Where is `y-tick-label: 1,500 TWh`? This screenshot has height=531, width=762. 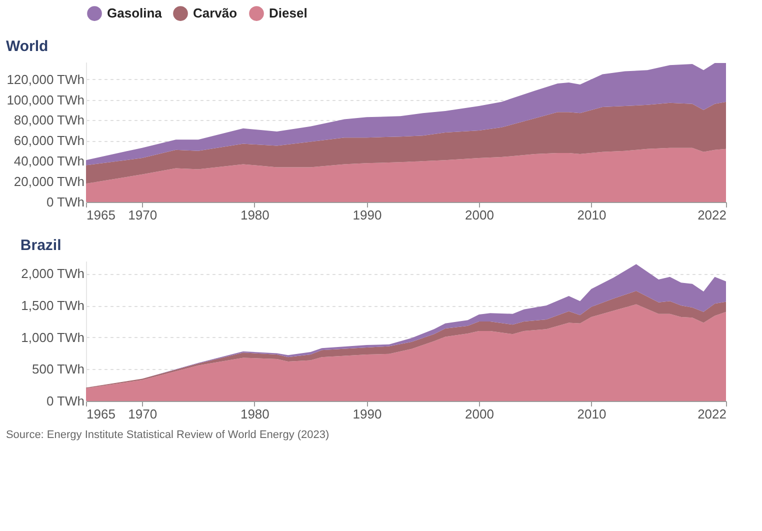
y-tick-label: 1,500 TWh is located at coordinates (52, 306).